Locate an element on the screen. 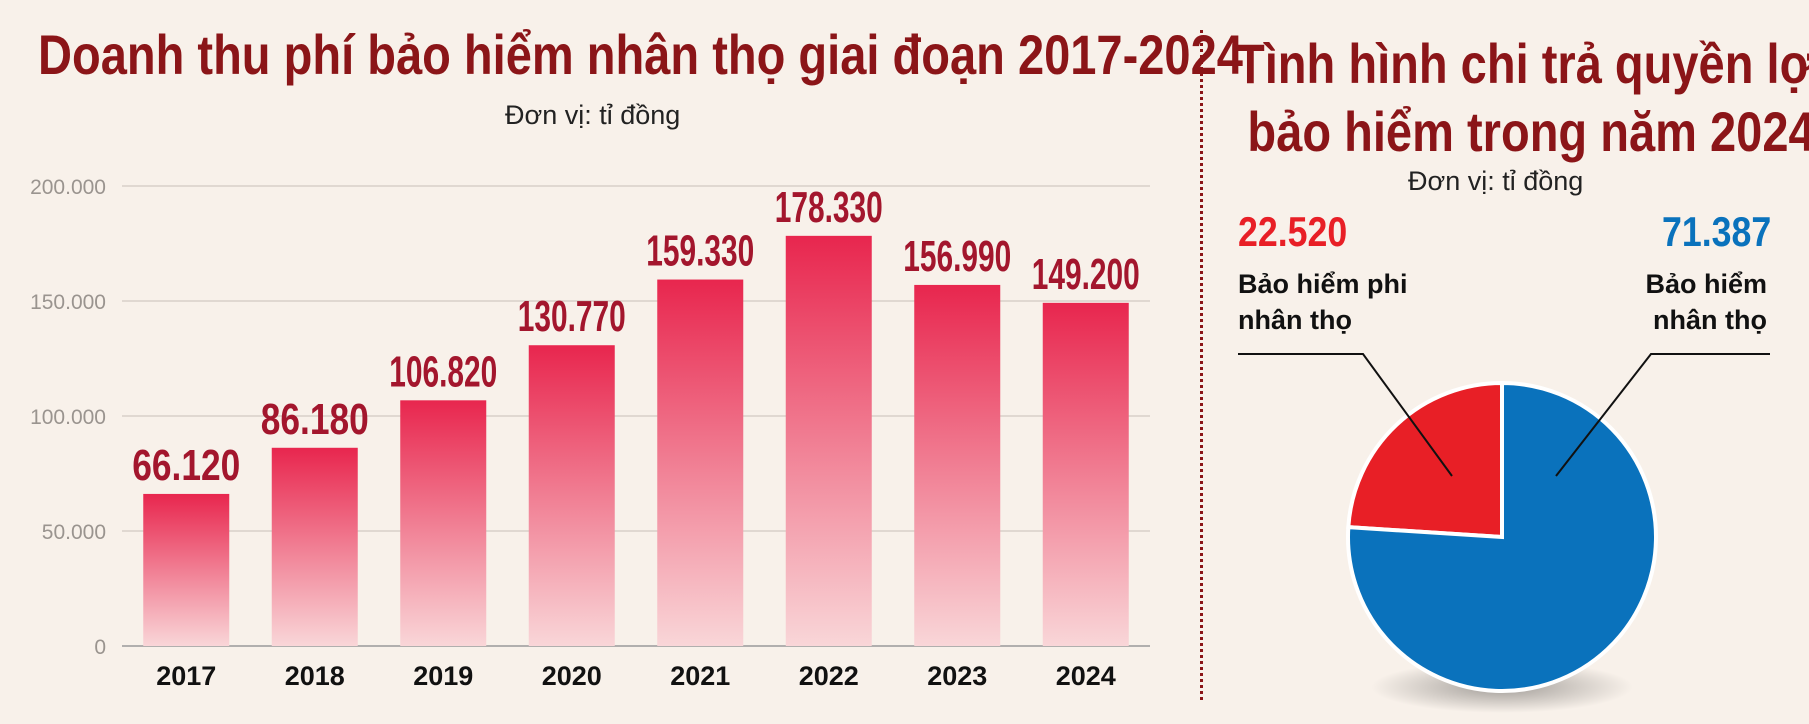 The width and height of the screenshot is (1809, 724). pie-label-life-name: Bảo hiểm nhân thọ is located at coordinates (1706, 302).